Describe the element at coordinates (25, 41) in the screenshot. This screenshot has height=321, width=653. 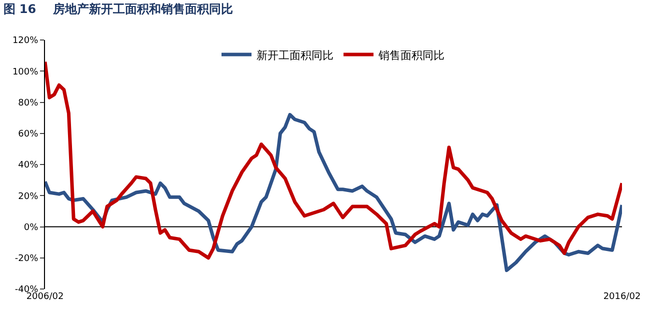
I see `y-tick-label: 120%` at that location.